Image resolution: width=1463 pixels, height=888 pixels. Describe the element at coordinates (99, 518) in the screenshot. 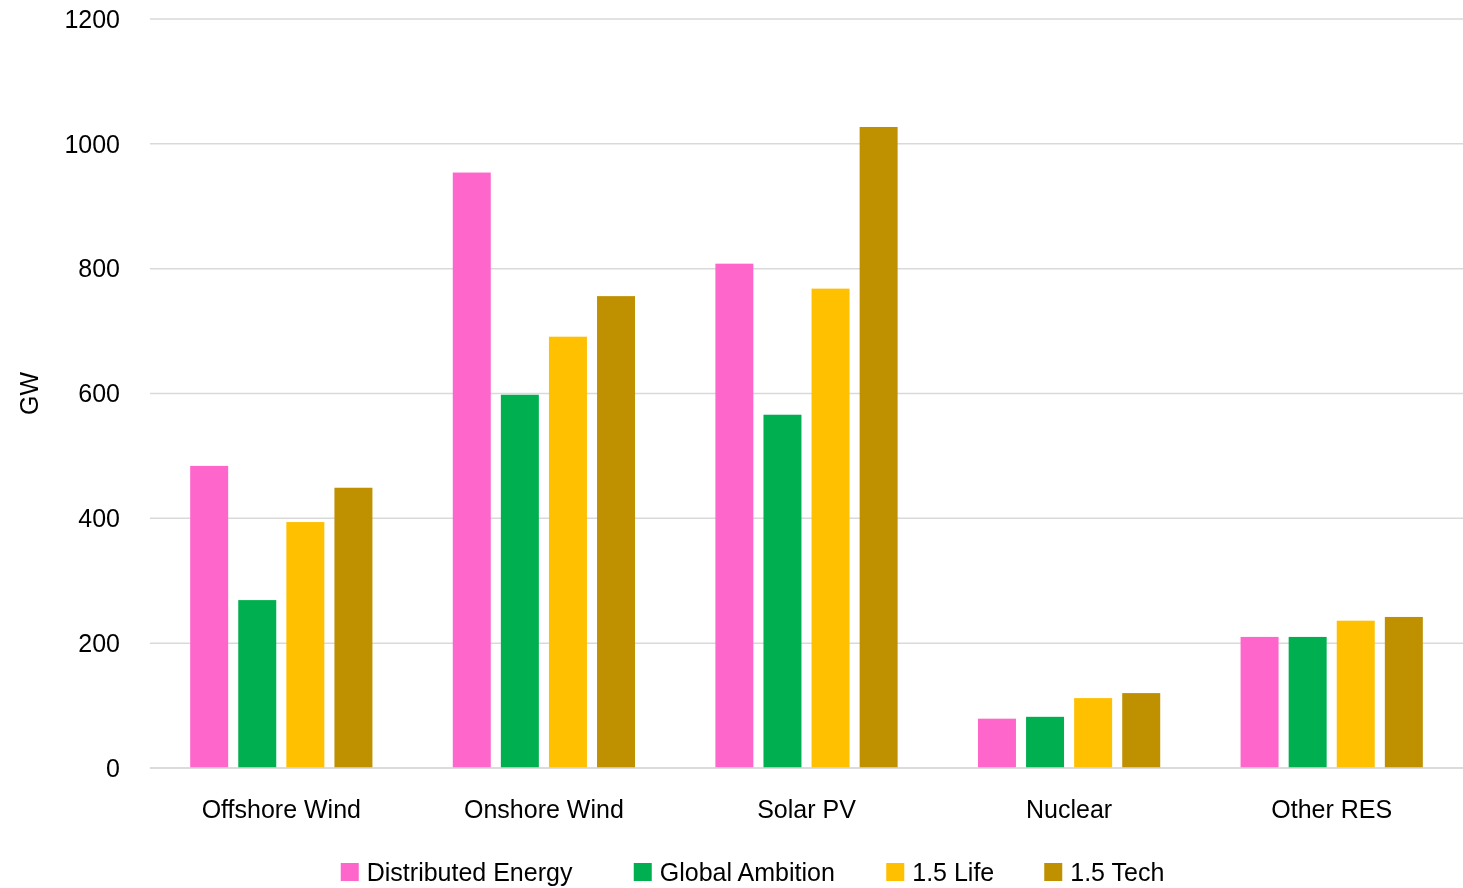

I see `y-tick-label: 400` at that location.